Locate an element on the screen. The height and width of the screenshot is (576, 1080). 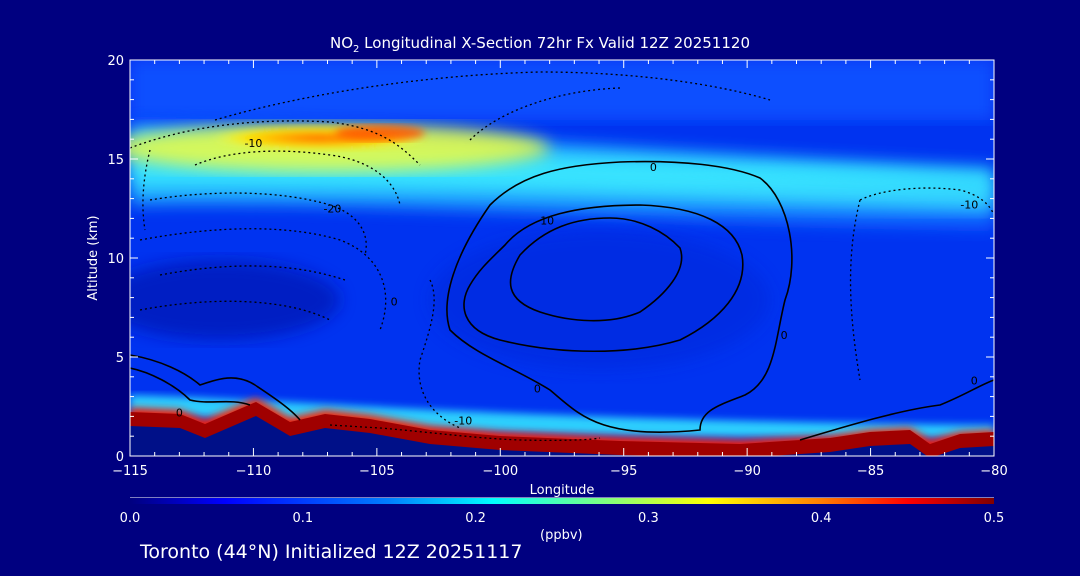
colorbar-tick-label: 0.1 is located at coordinates (303, 518).